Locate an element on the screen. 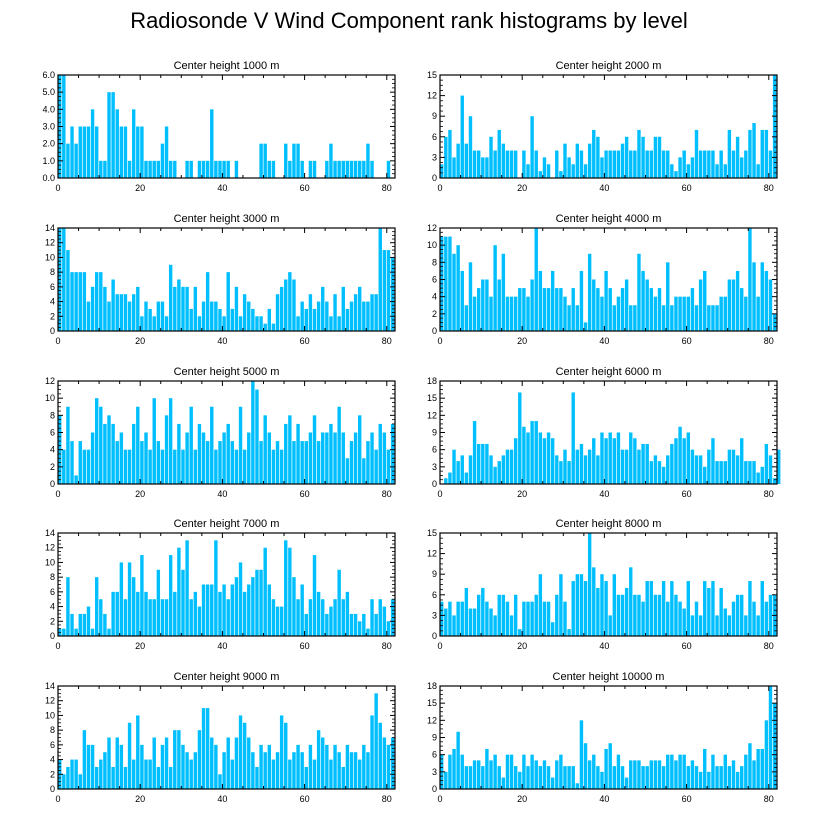 The image size is (818, 824). x-tick-label: 80 is located at coordinates (769, 188).